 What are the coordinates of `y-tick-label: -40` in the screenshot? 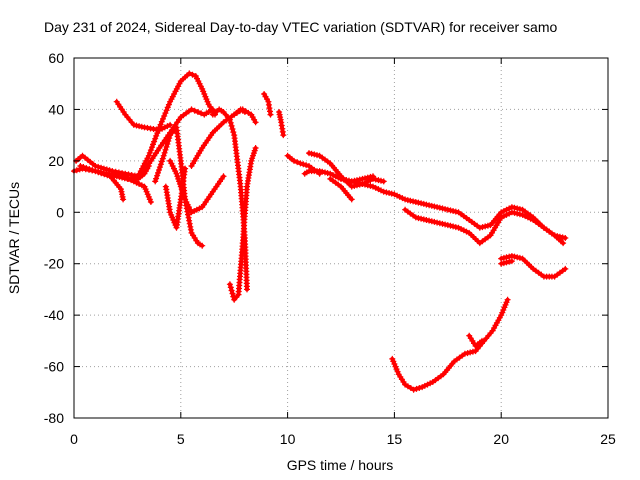 It's located at (54, 315).